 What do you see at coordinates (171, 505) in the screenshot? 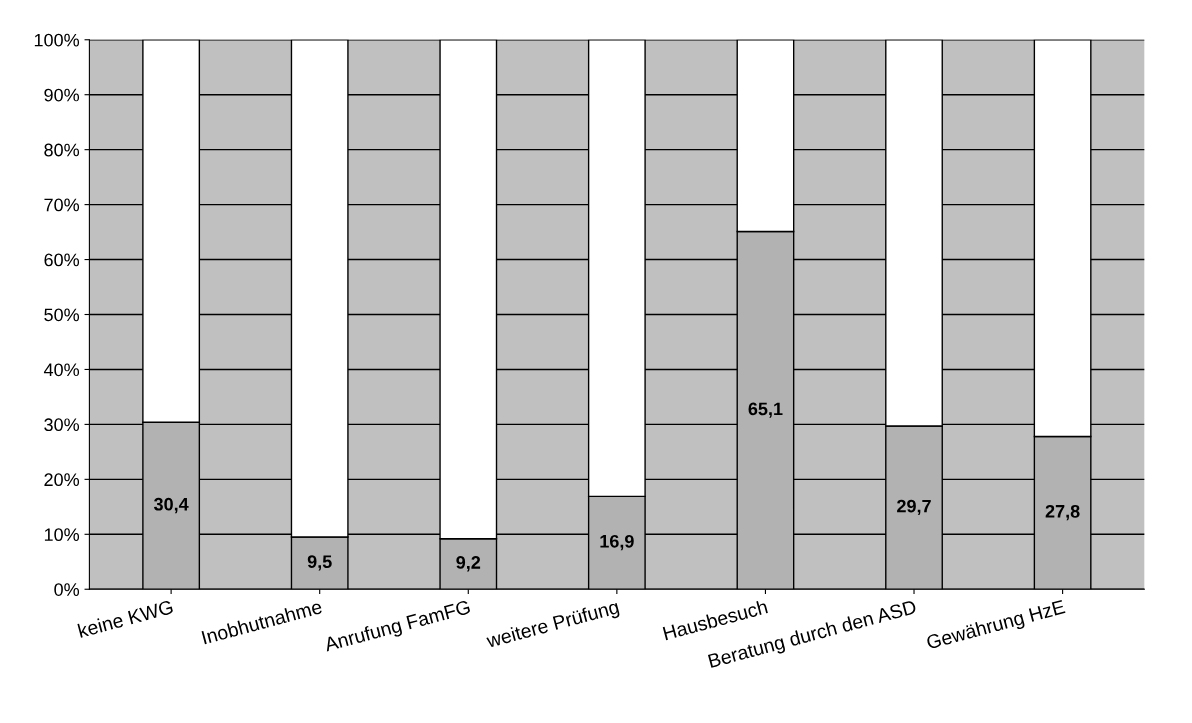
I see `data-label: 30,4` at bounding box center [171, 505].